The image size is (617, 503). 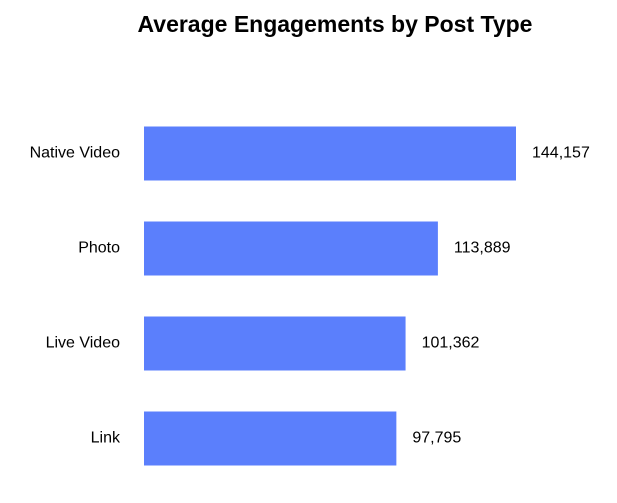 What do you see at coordinates (451, 343) in the screenshot?
I see `value-label: 101,362` at bounding box center [451, 343].